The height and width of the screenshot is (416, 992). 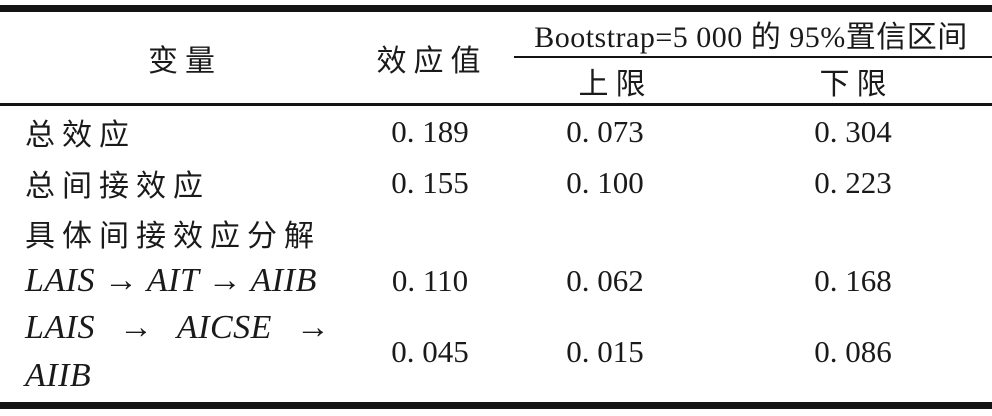 What do you see at coordinates (80, 135) in the screenshot?
I see `row-label: 总效应` at bounding box center [80, 135].